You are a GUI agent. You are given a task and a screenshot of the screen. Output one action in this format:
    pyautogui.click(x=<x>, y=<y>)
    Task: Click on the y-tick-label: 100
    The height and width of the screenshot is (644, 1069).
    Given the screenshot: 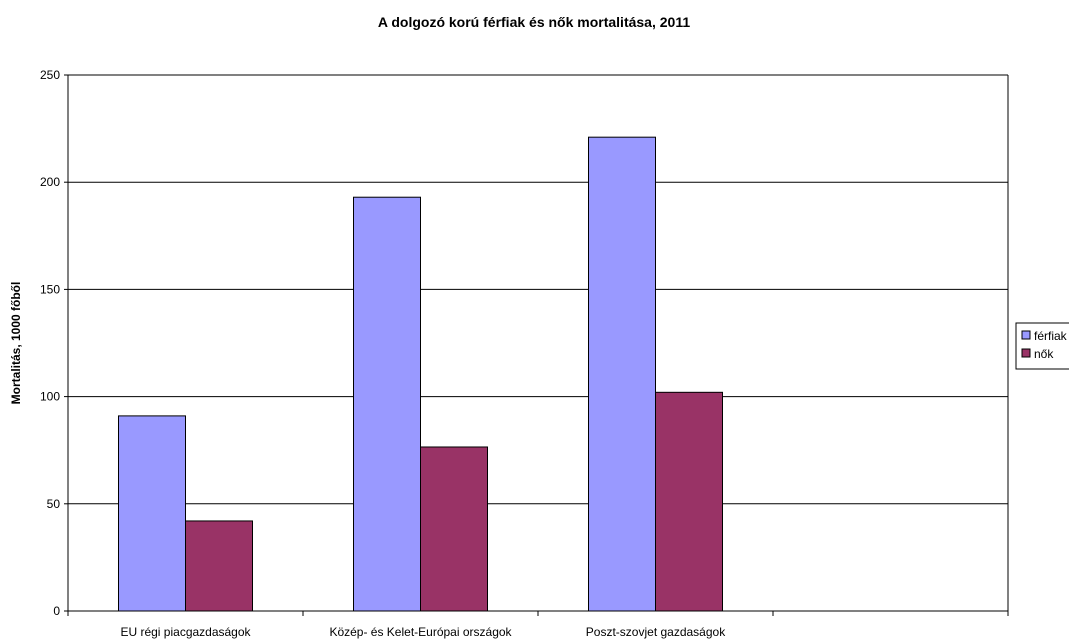 What is the action you would take?
    pyautogui.click(x=50, y=397)
    